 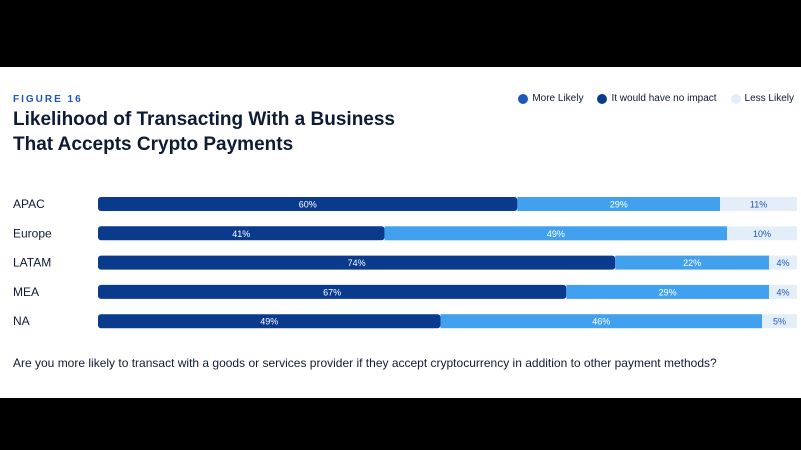 I want to click on data-label-na-0: 49%, so click(x=269, y=322).